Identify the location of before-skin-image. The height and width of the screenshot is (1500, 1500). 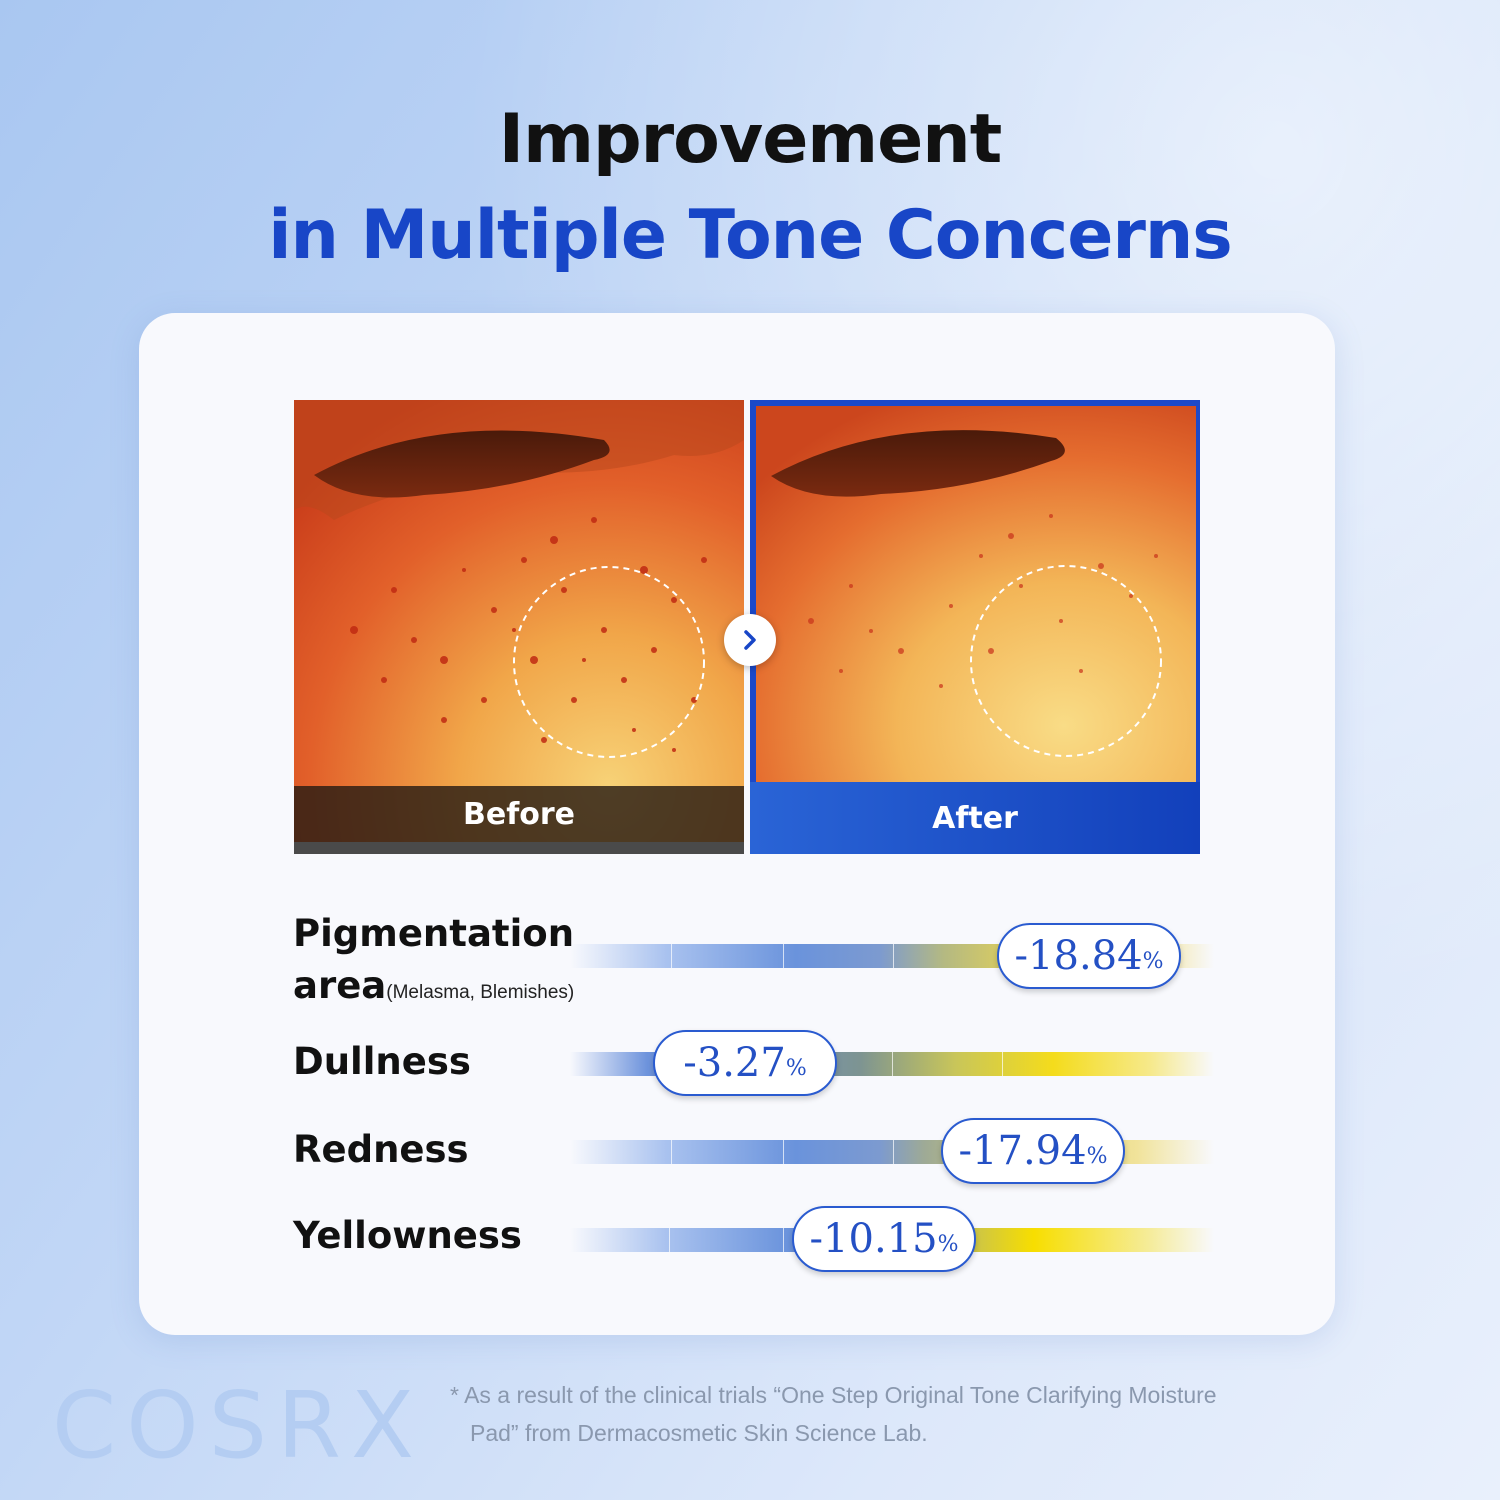
(519, 627).